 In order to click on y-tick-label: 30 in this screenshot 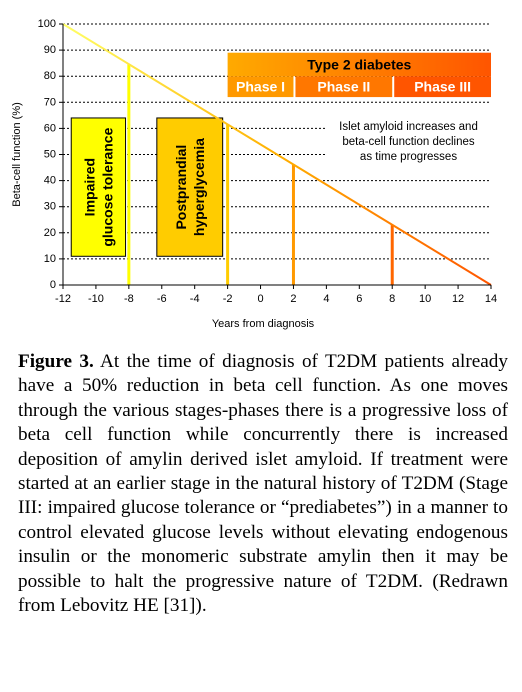, I will do `click(50, 207)`.